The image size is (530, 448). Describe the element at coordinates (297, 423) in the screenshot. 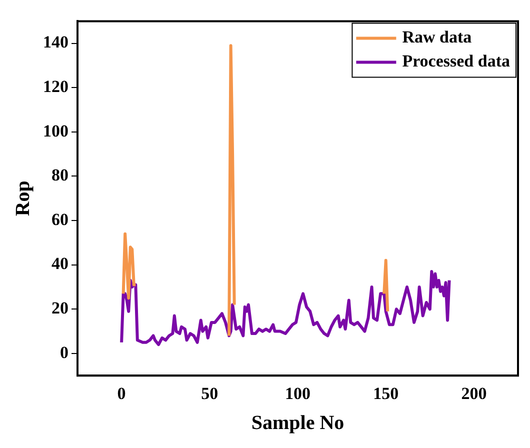

I see `x-axis-title: Sample No` at that location.